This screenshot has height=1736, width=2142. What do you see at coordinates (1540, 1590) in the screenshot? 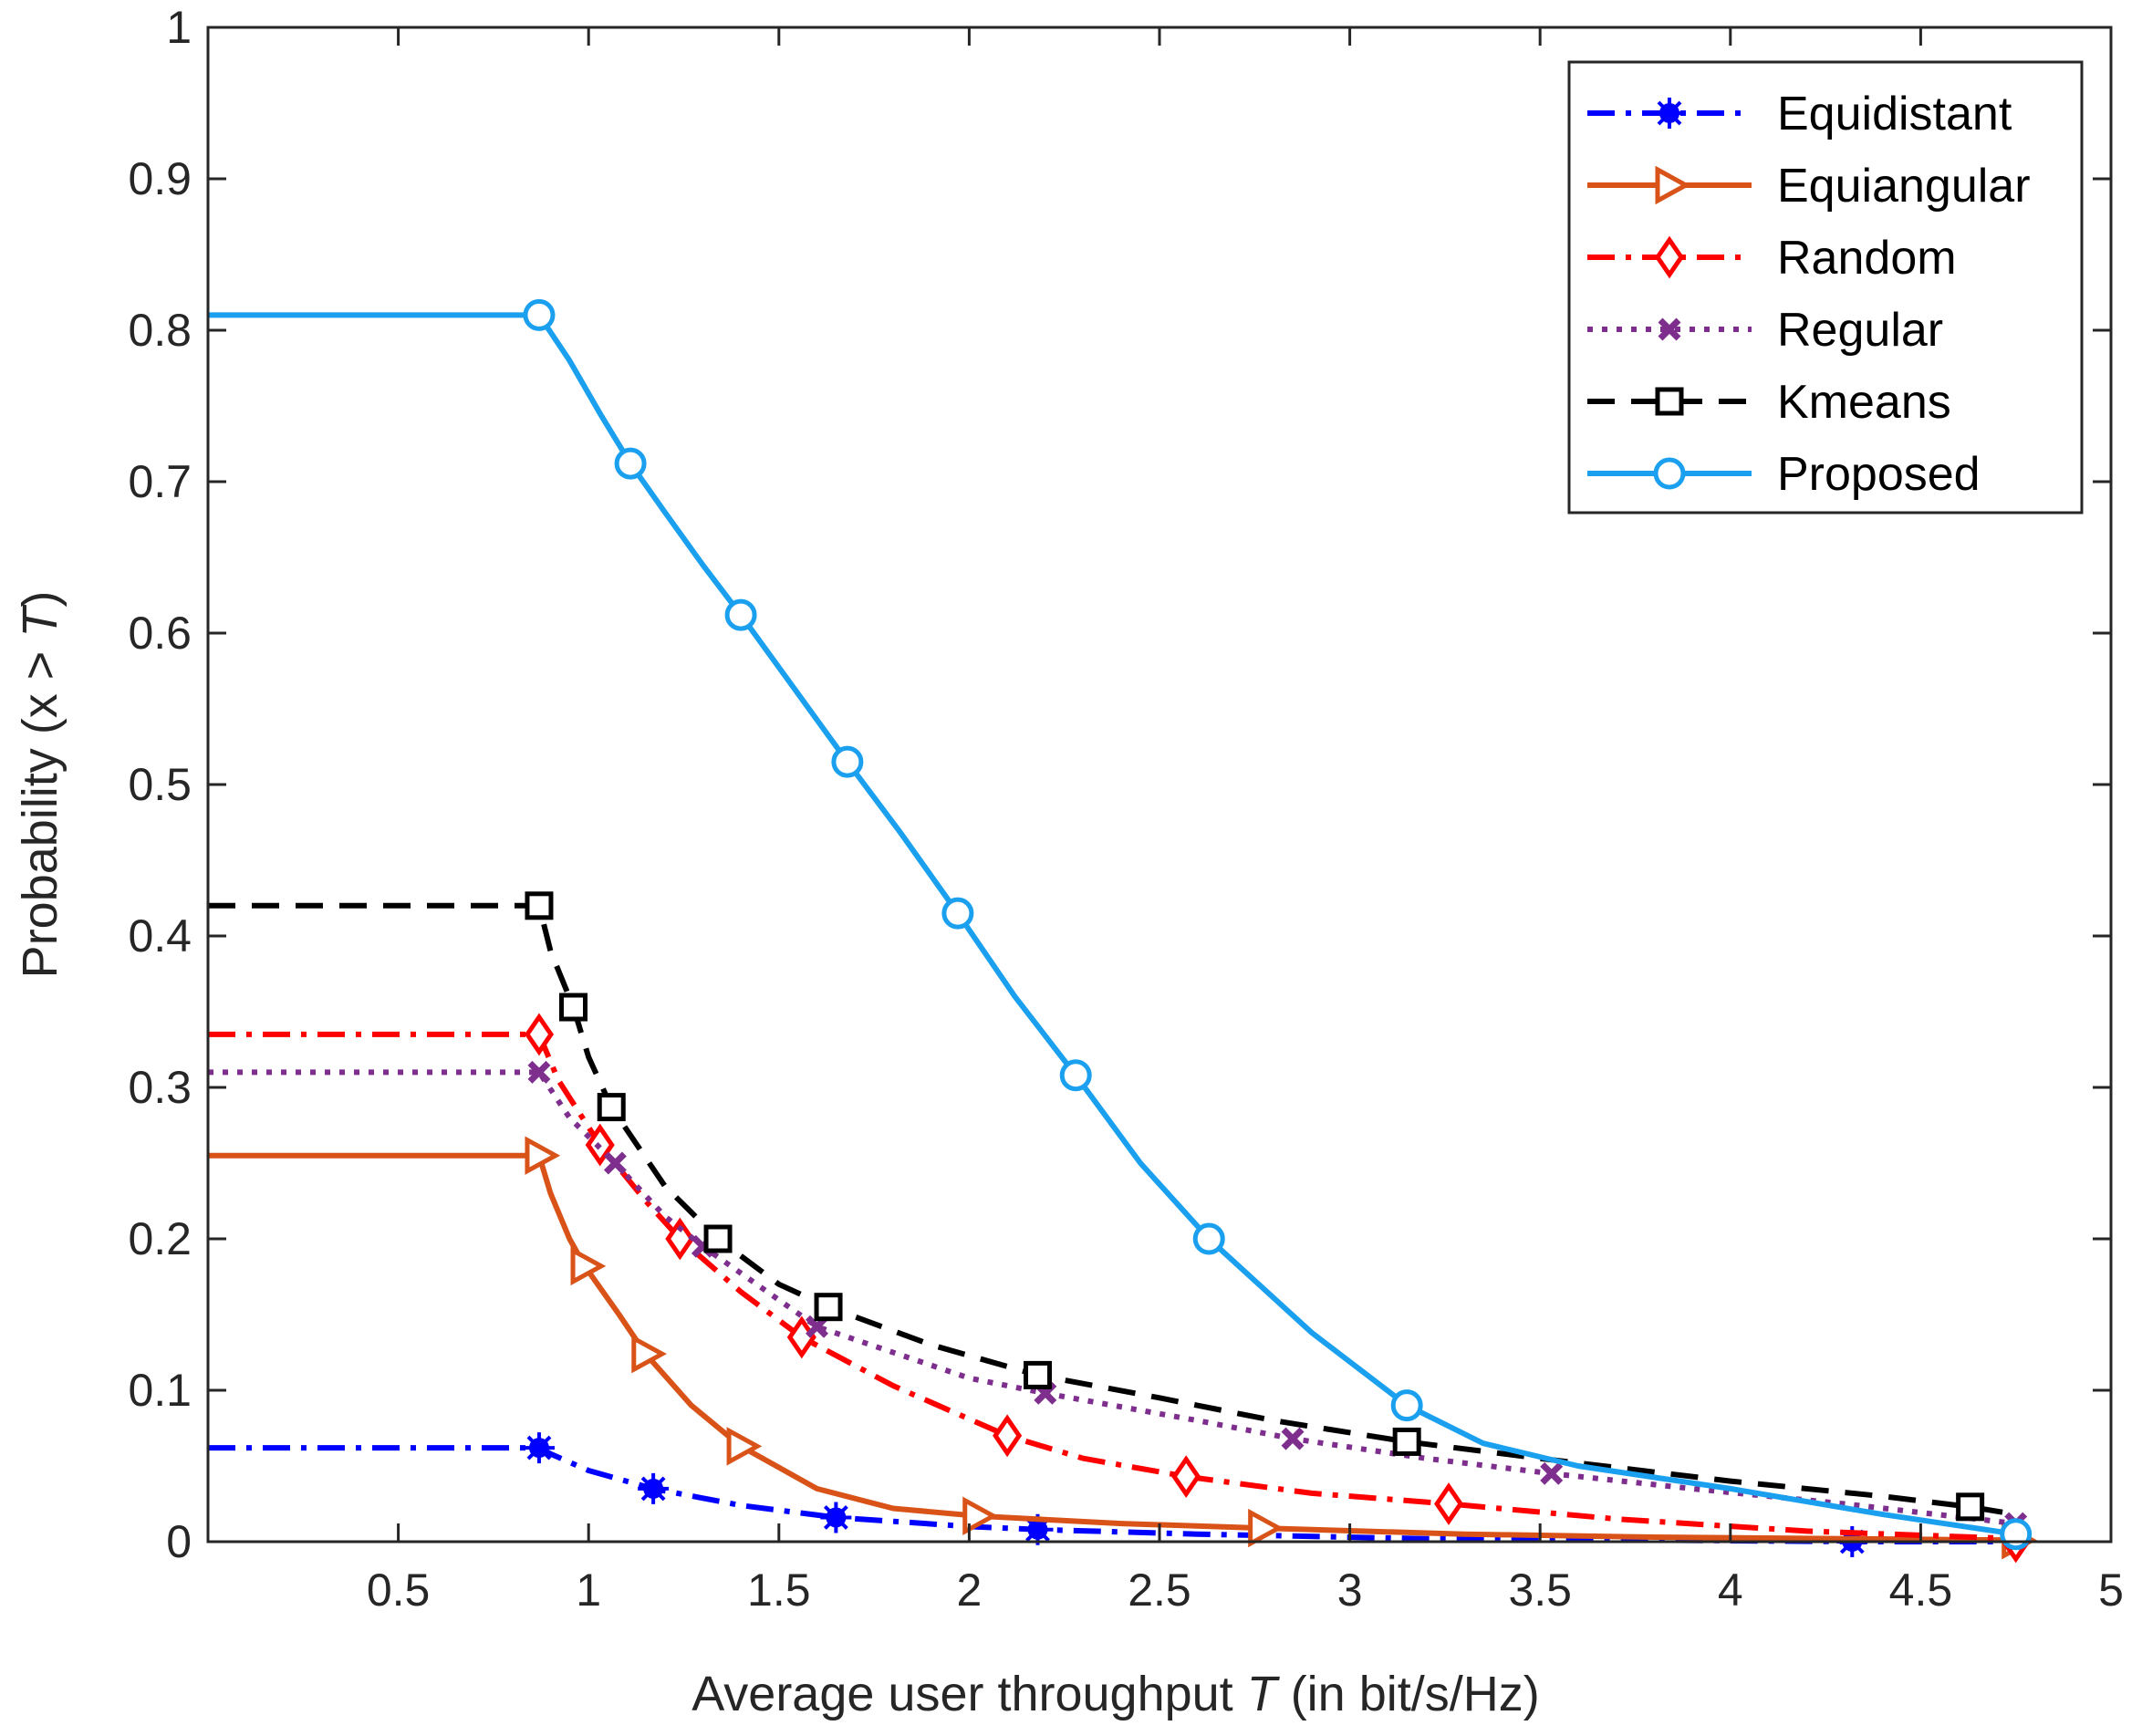
I see `x-tick-label: 3.5` at bounding box center [1540, 1590].